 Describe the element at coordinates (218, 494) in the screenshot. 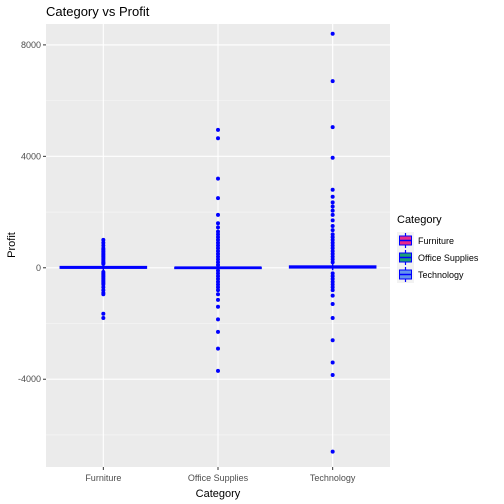

I see `x-axis-title: Category` at that location.